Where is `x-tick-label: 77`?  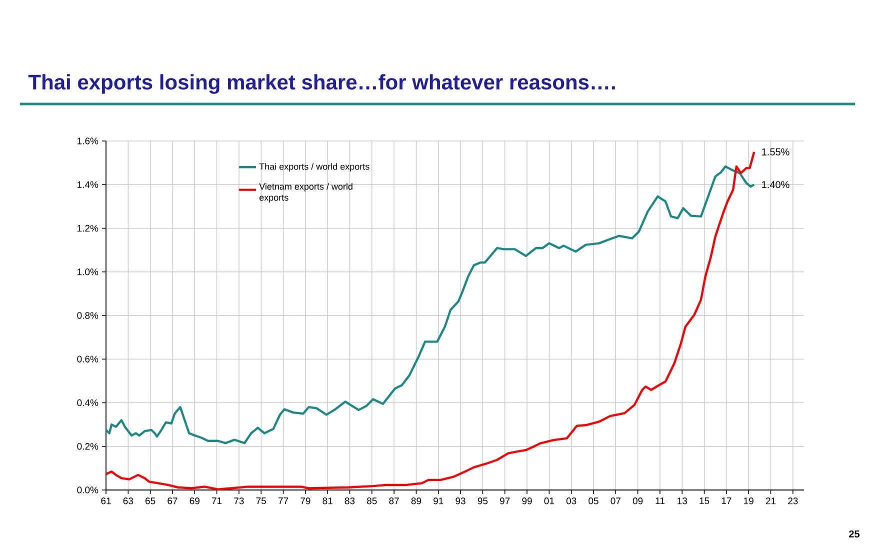 x-tick-label: 77 is located at coordinates (283, 501).